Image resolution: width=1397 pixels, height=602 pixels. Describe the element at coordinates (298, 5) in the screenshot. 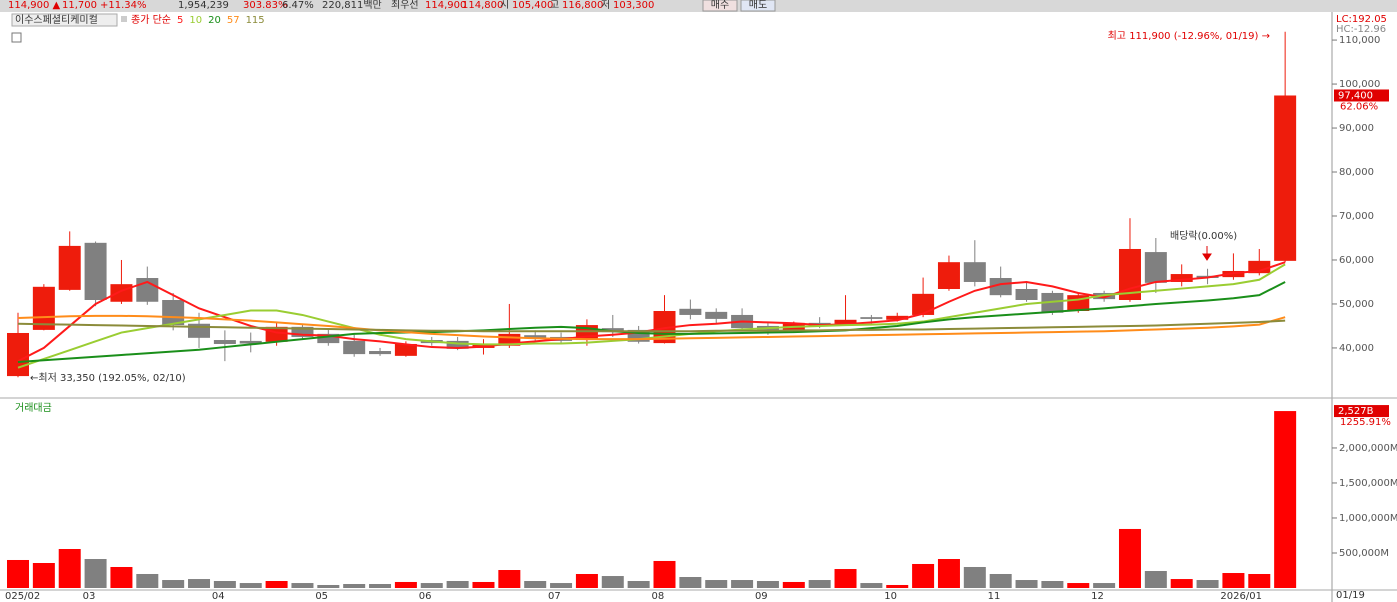

I see `turnover: 6.47%` at that location.